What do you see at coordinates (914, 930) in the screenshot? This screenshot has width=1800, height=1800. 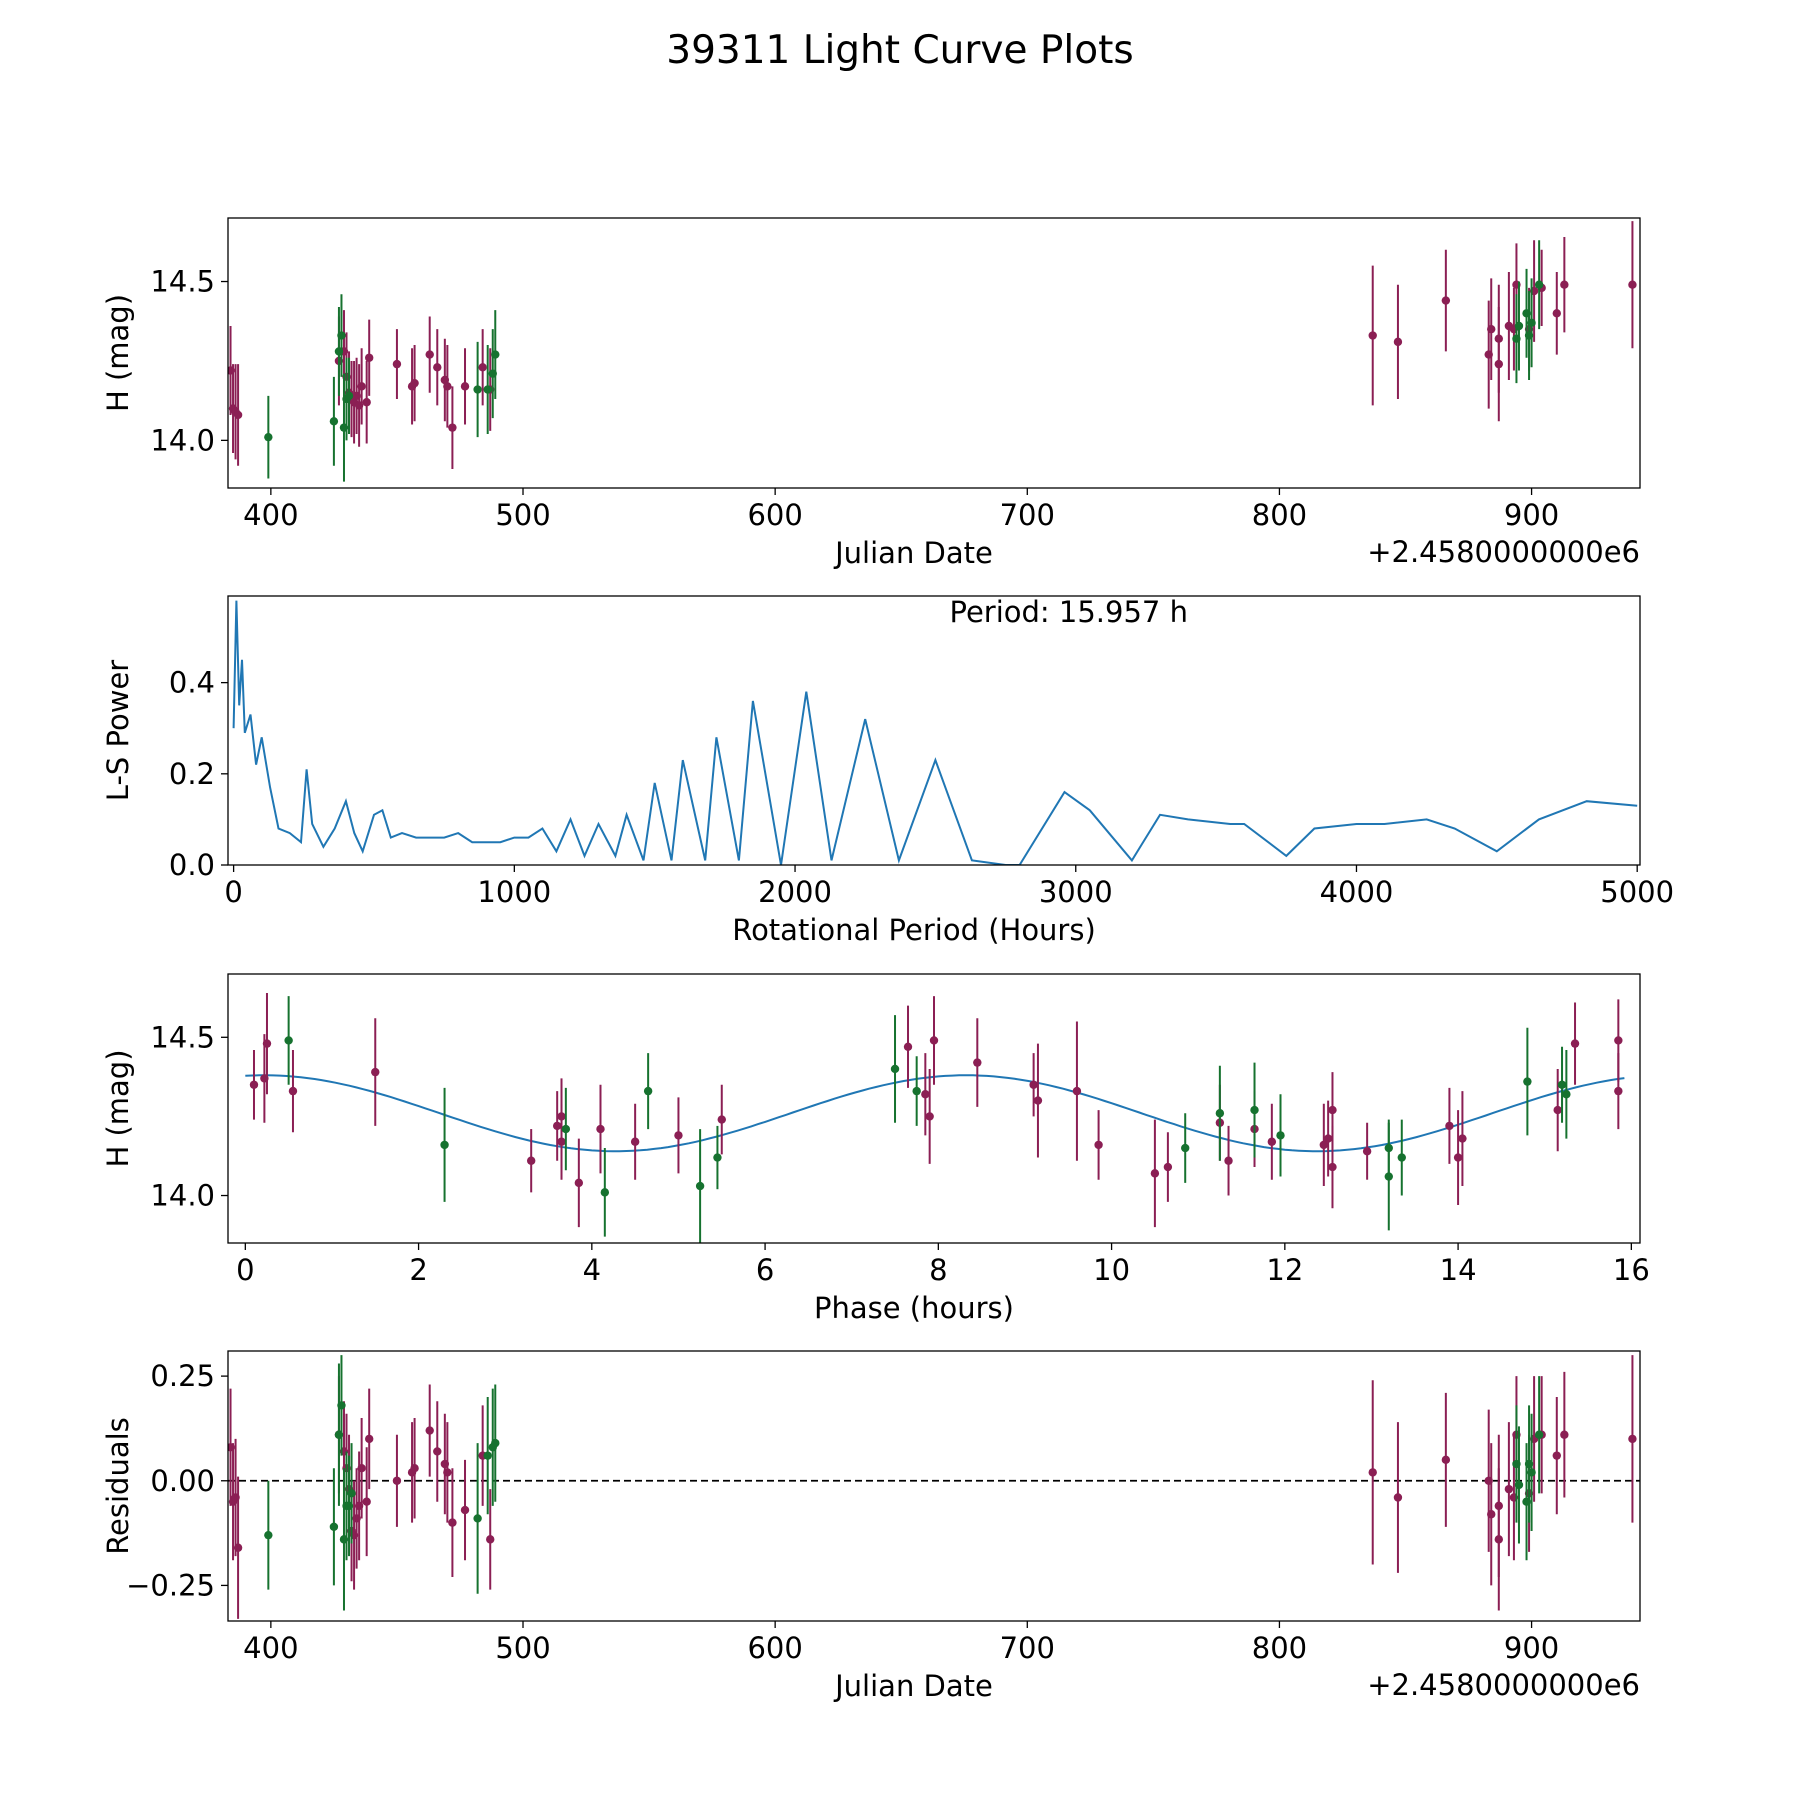 I see `x-axis-label: Rotational Period (Hours)` at bounding box center [914, 930].